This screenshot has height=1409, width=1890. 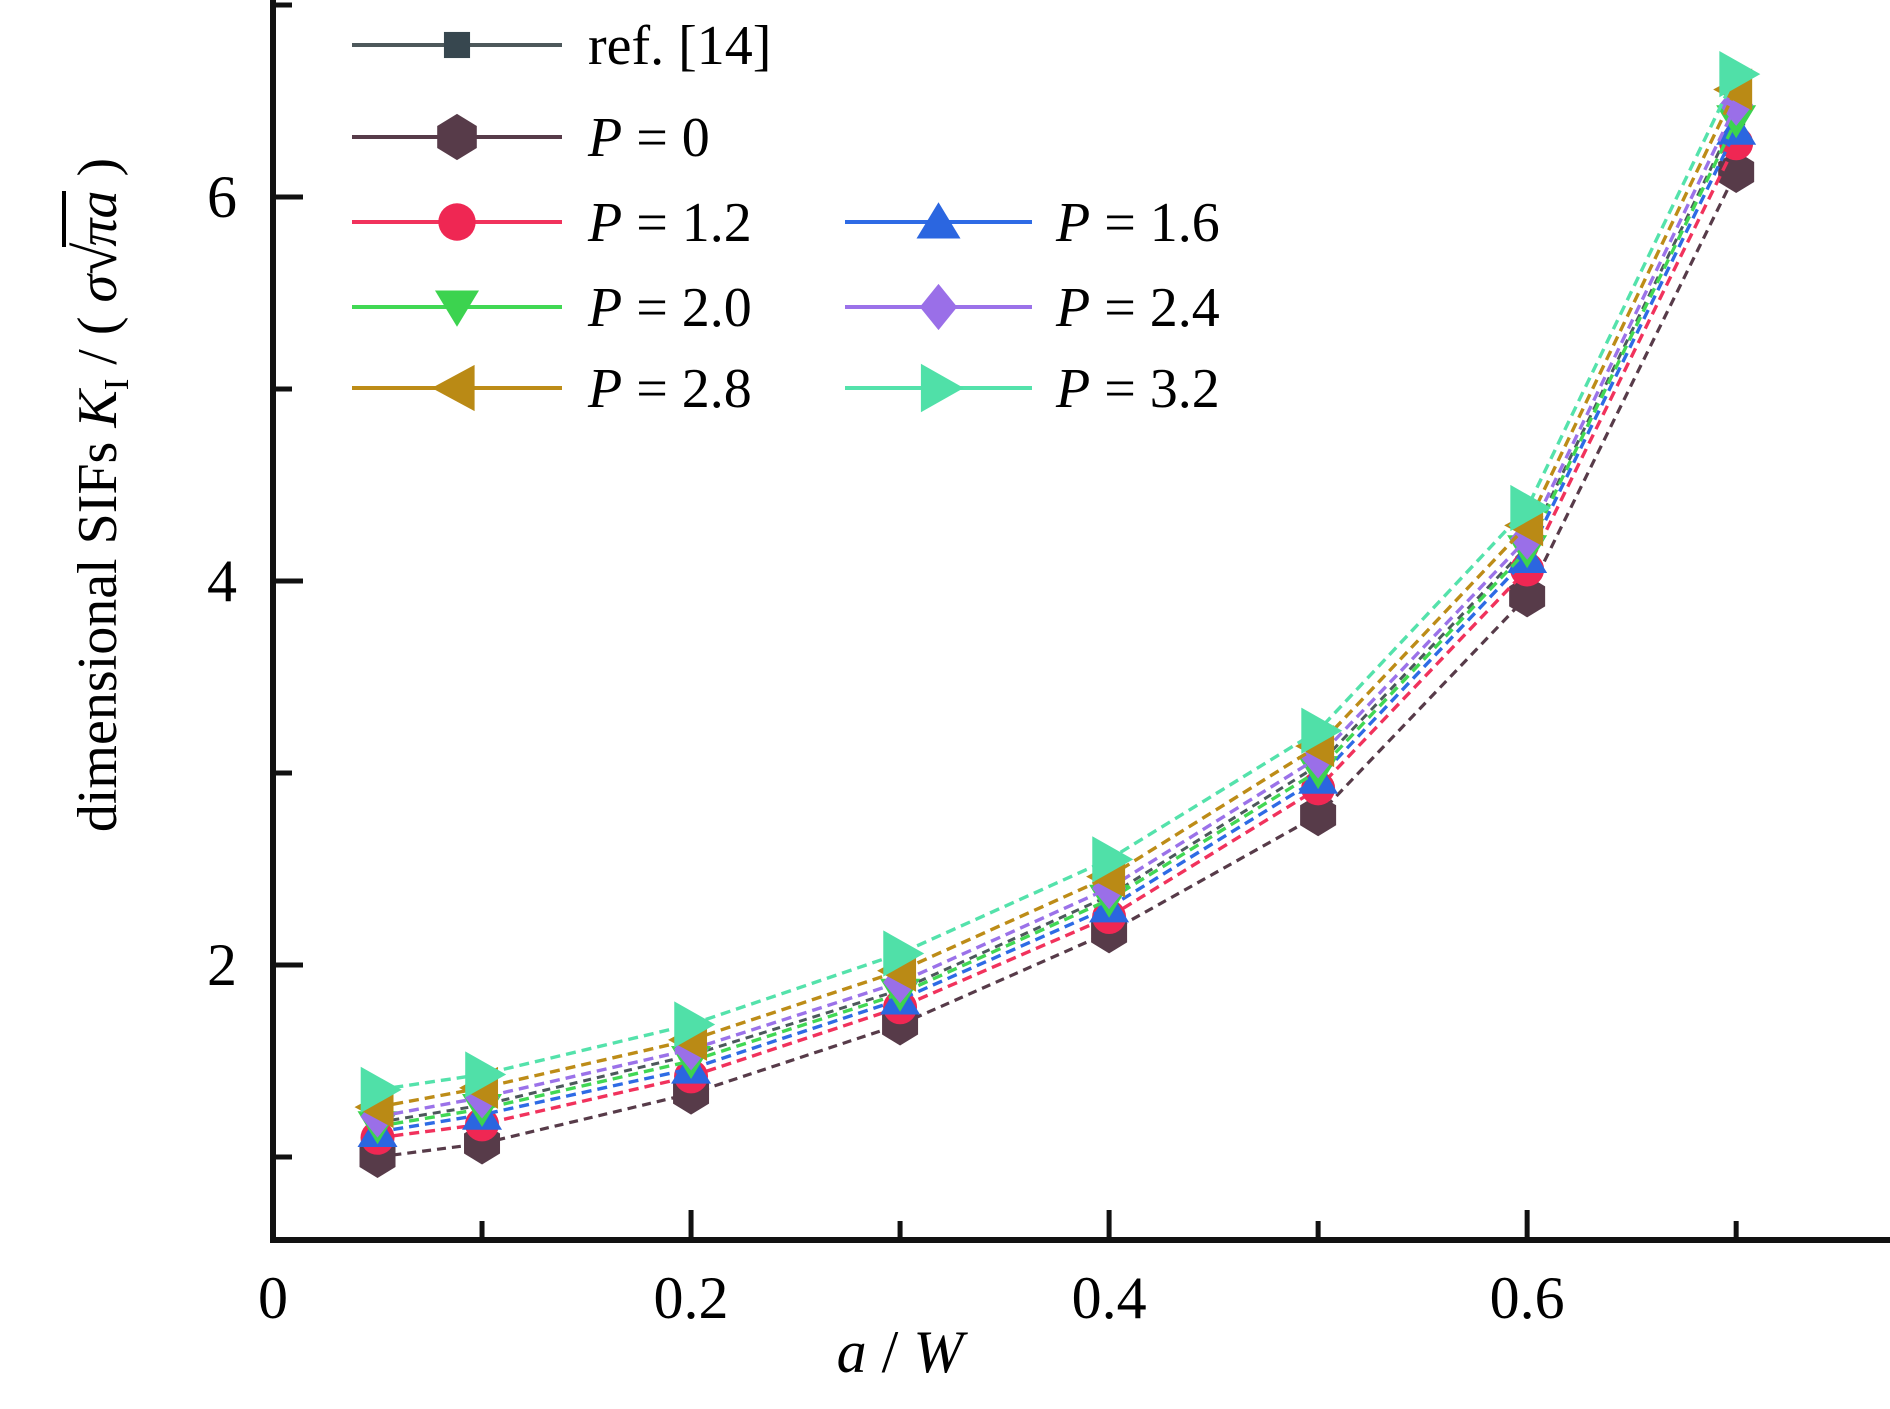 I want to click on y-label-K-subscript: I, so click(x=117, y=384).